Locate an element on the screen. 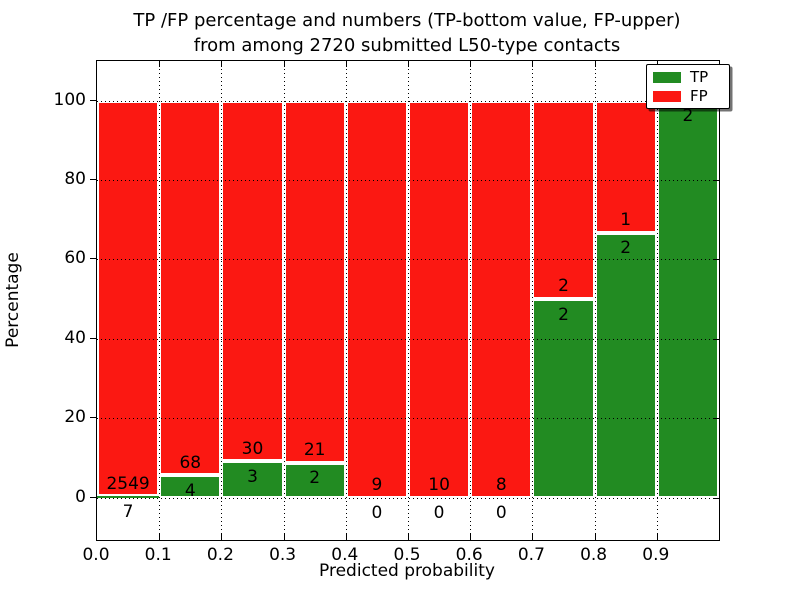 This screenshot has width=800, height=600. y-tick-label: 0 is located at coordinates (80, 496).